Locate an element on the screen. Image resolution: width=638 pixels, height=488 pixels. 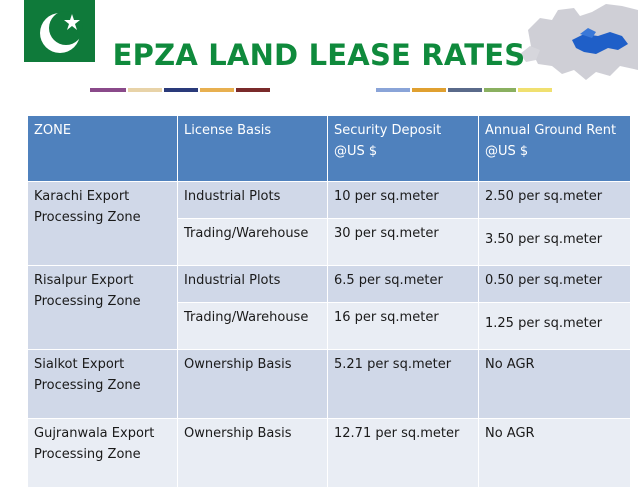
header-zone: ZONE is located at coordinates (102, 148).